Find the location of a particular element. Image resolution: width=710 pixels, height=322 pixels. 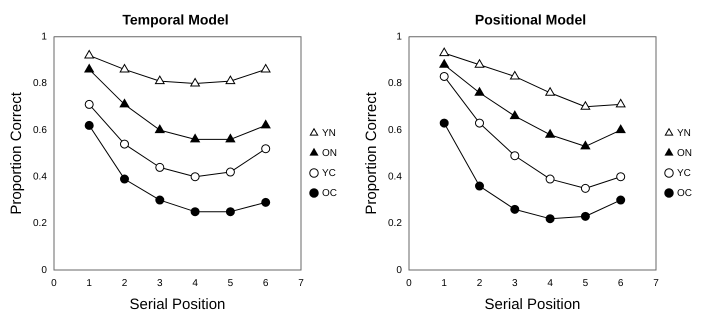

chart-title: Positional Model is located at coordinates (530, 19).